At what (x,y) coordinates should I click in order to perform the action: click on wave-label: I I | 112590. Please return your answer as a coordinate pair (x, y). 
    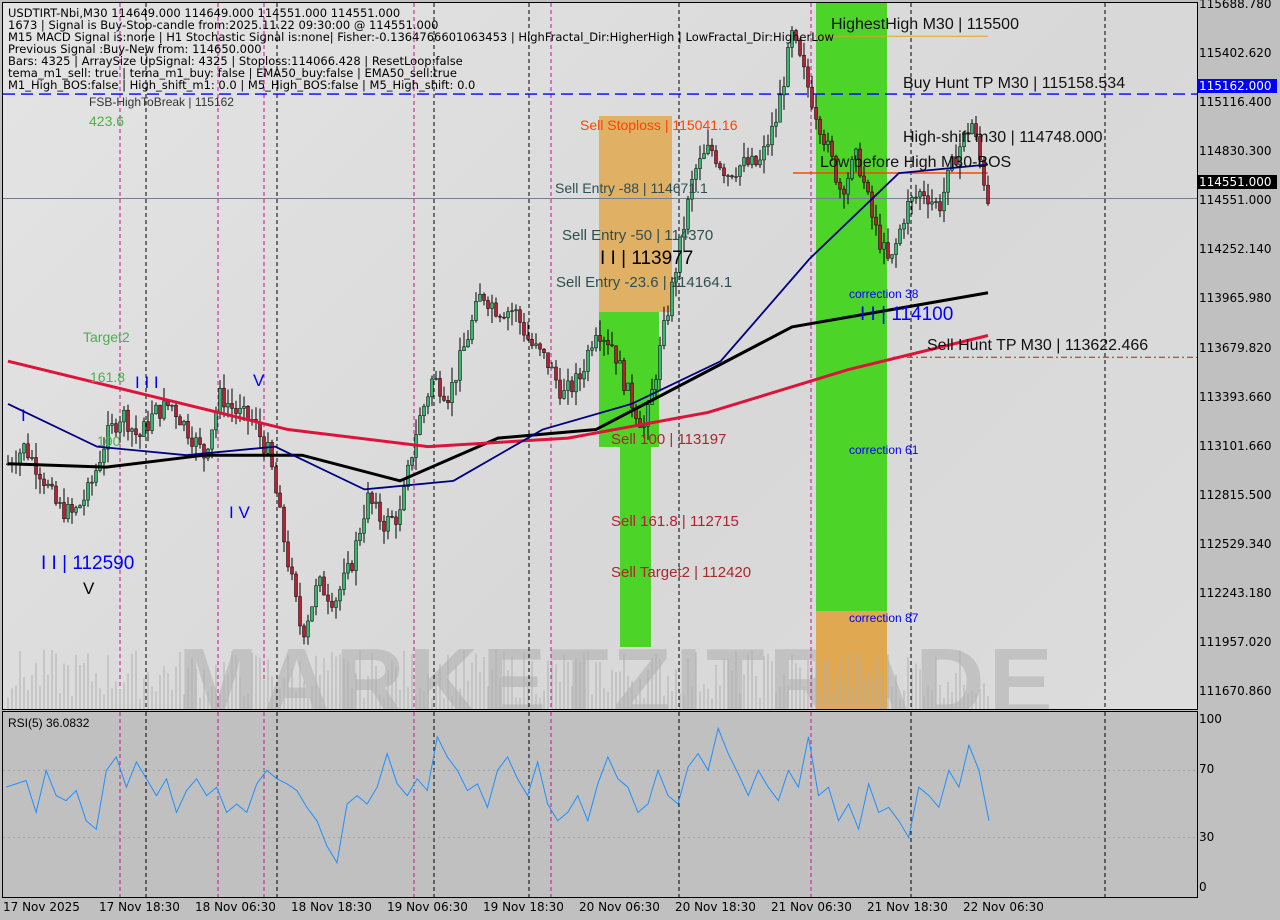
    Looking at the image, I should click on (88, 563).